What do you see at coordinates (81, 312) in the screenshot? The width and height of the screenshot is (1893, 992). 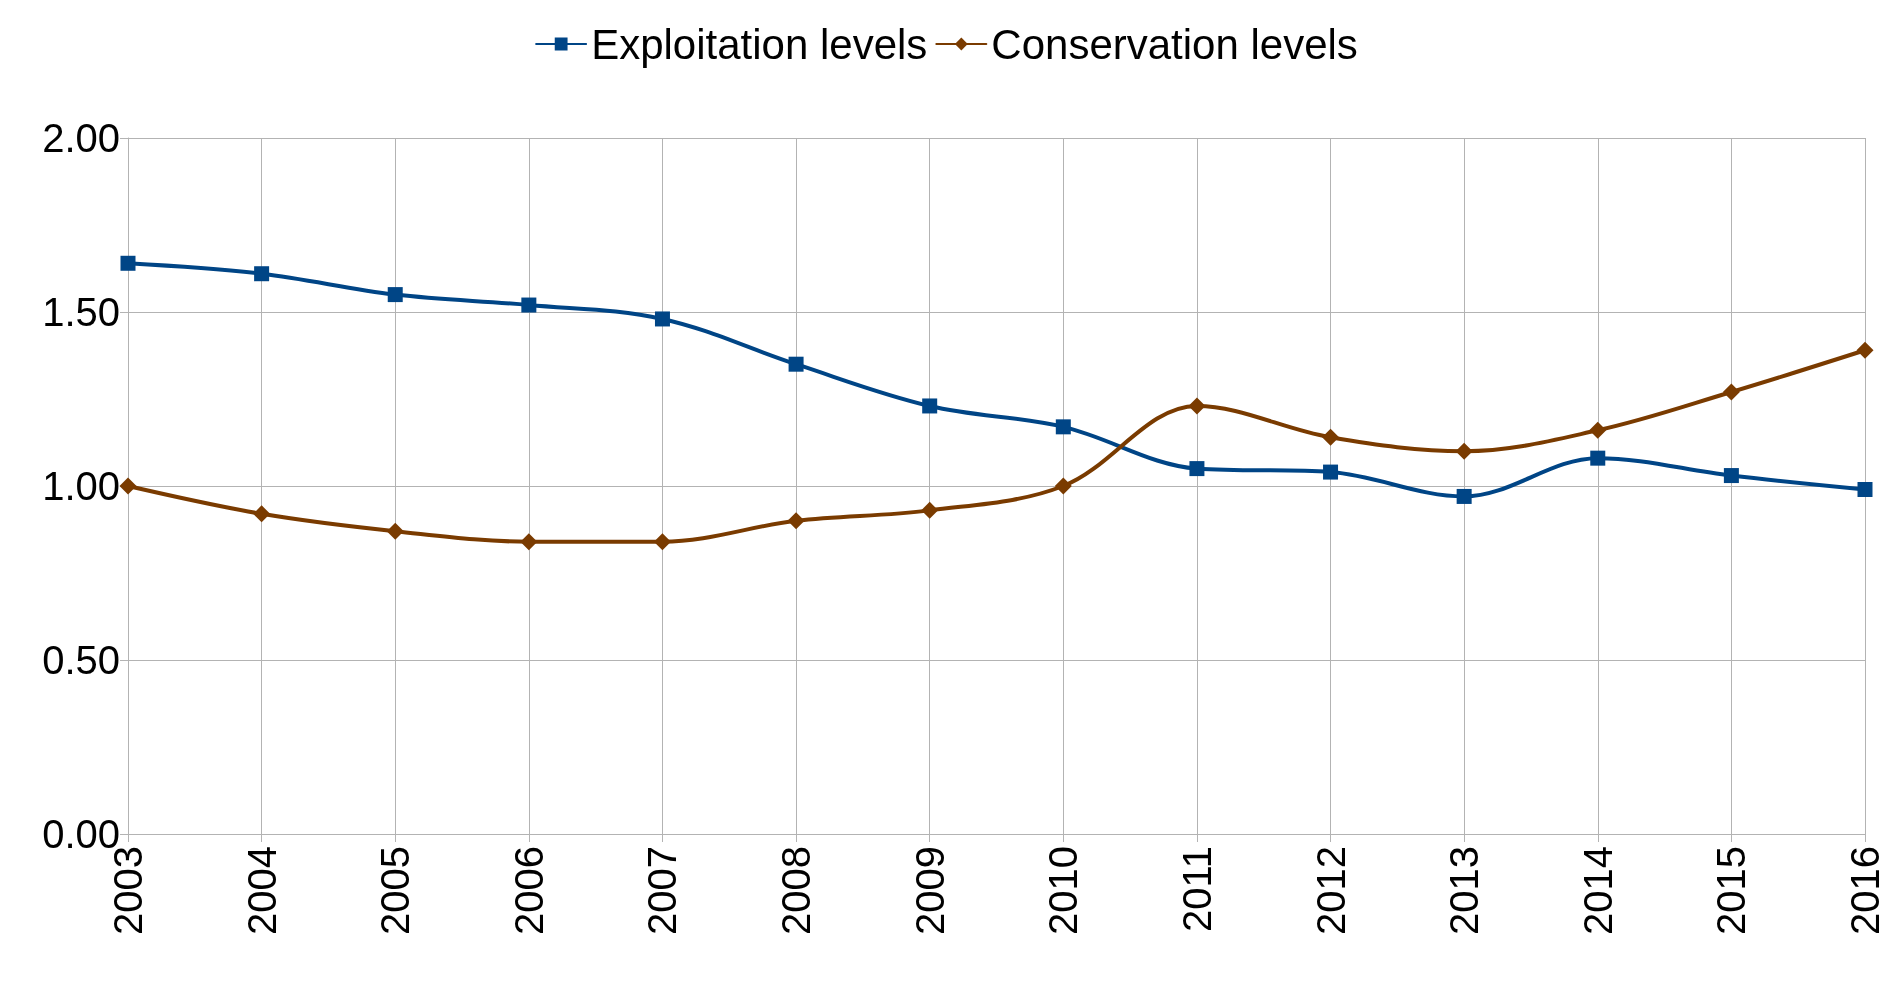 I see `y-tick-label: 1.50` at bounding box center [81, 312].